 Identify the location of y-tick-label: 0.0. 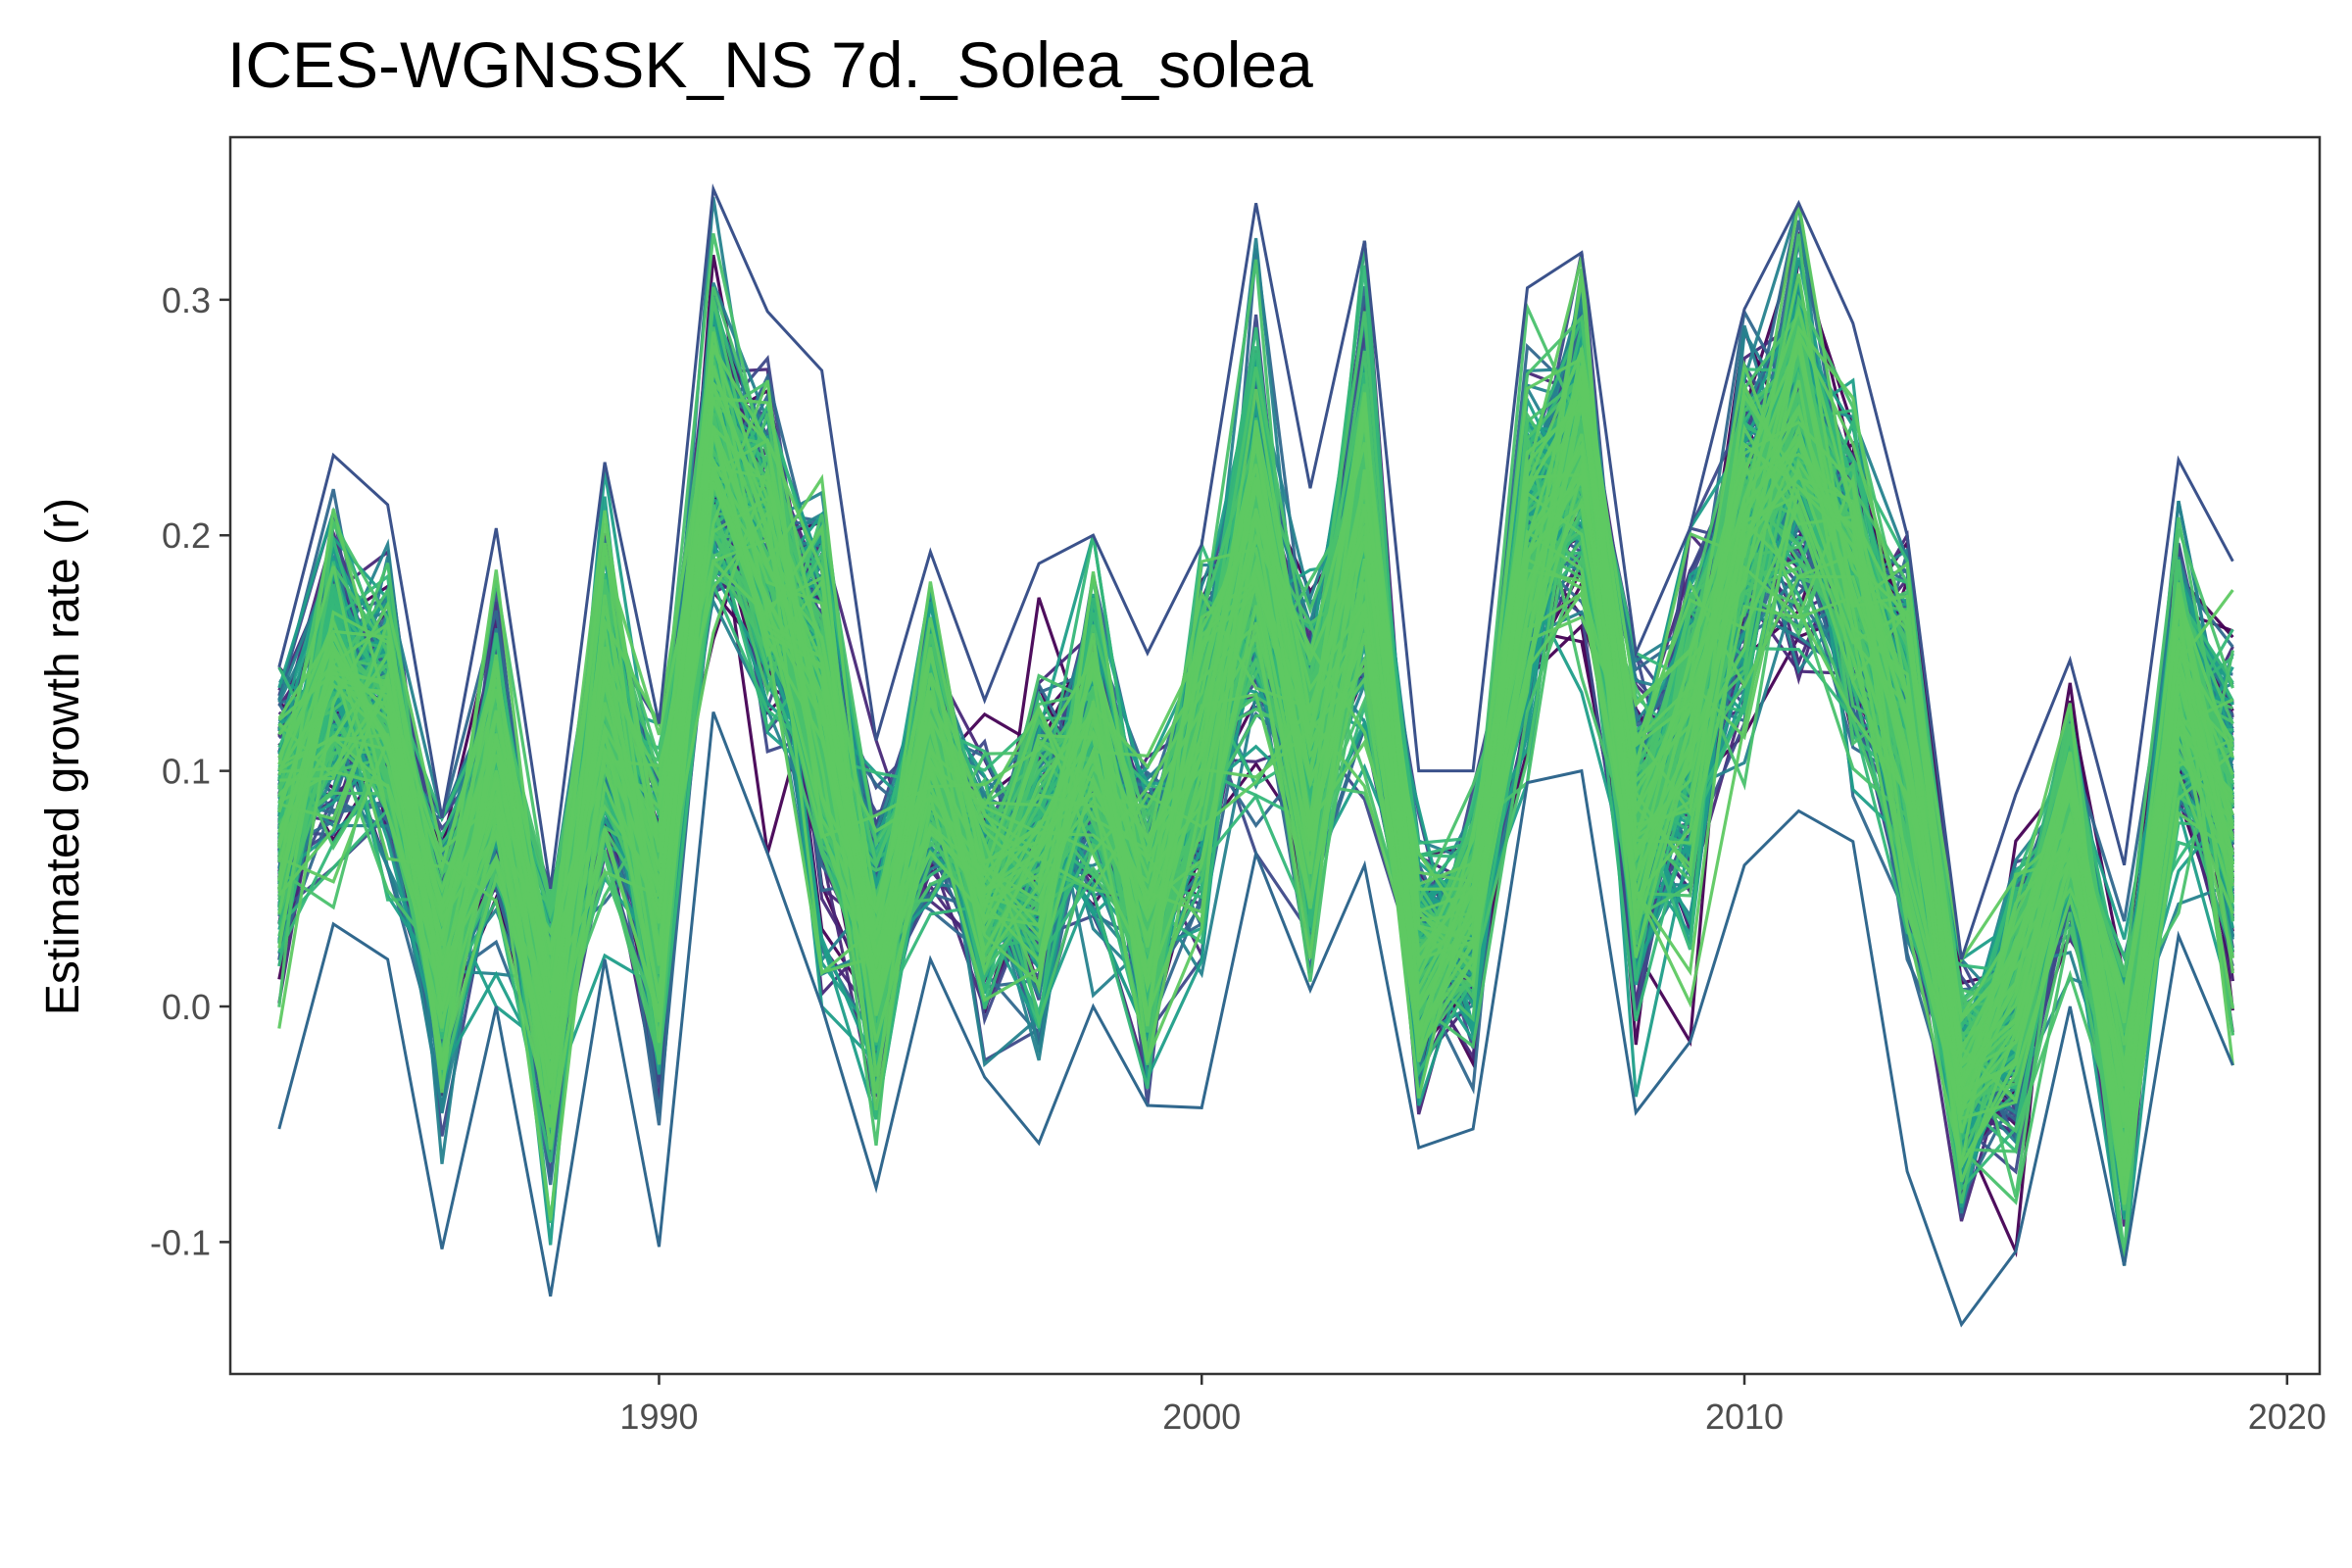
(186, 1007).